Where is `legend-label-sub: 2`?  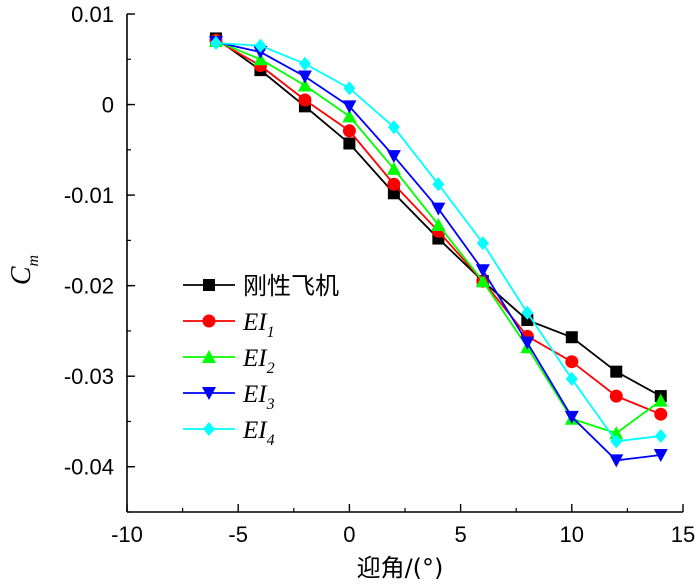 legend-label-sub: 2 is located at coordinates (271, 368).